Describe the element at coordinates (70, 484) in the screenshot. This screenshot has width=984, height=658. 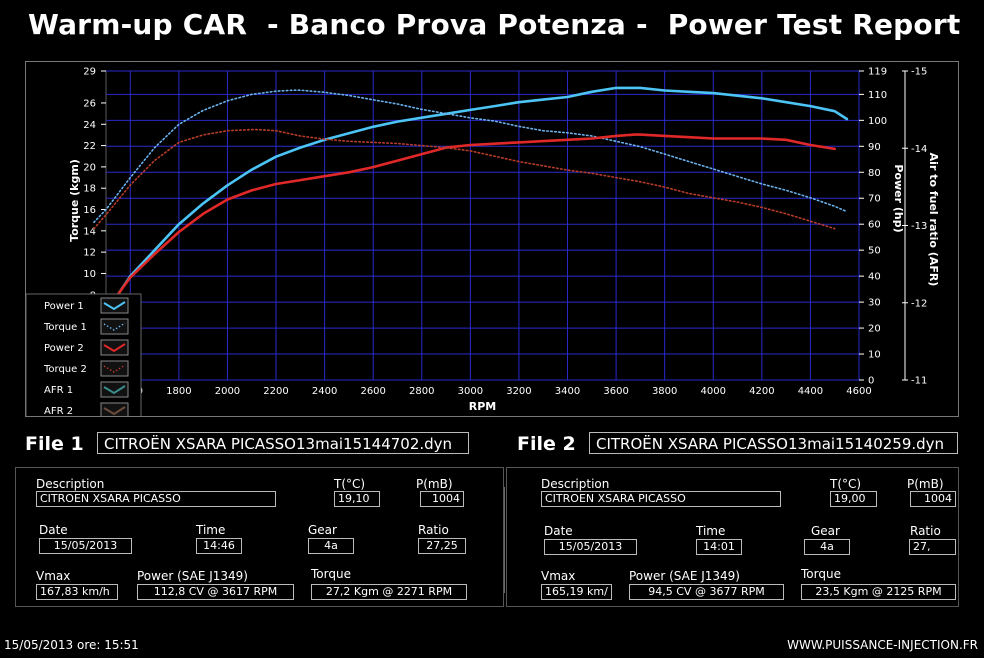
I see `file1-description-label: Description` at that location.